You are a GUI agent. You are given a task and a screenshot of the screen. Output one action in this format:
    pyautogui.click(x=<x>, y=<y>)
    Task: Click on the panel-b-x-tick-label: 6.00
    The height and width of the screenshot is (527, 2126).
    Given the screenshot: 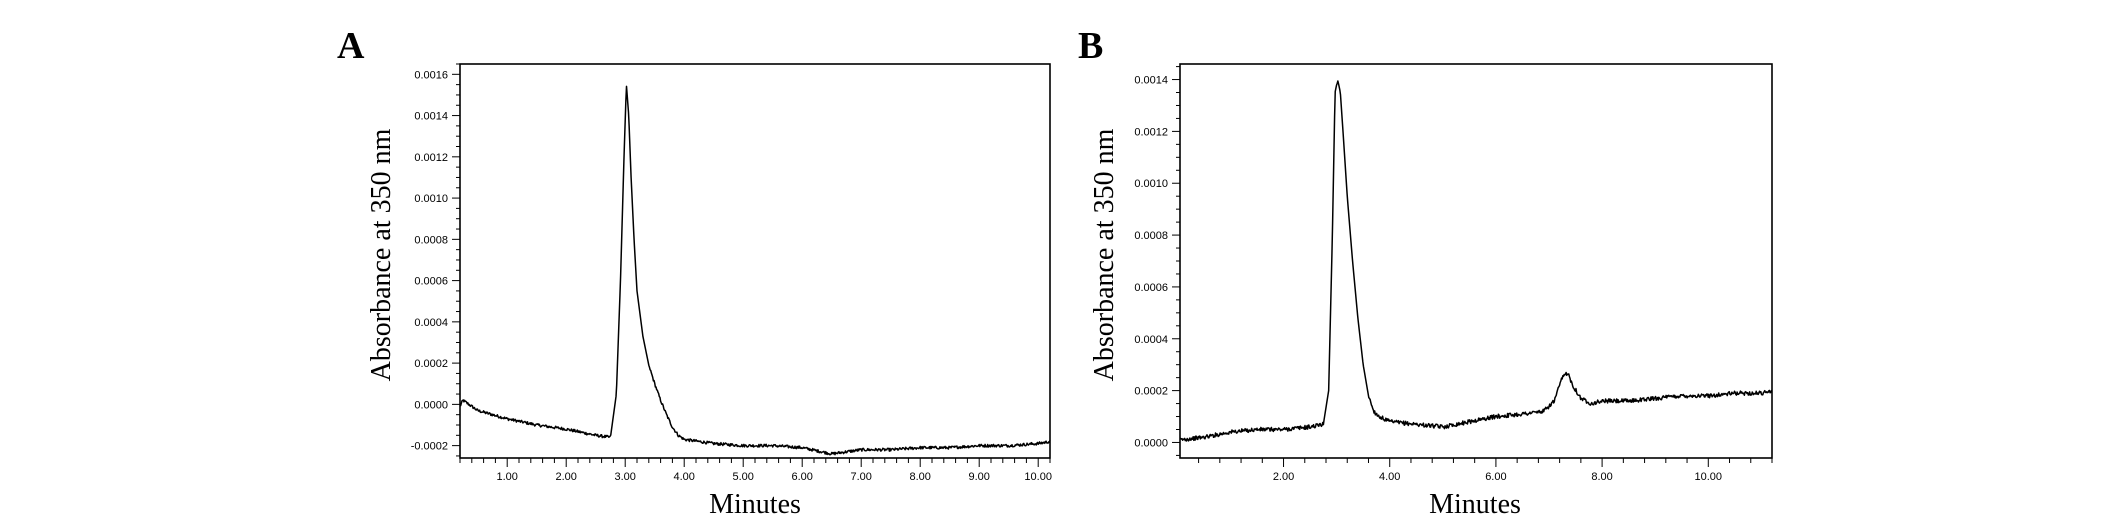 What is the action you would take?
    pyautogui.click(x=1495, y=477)
    